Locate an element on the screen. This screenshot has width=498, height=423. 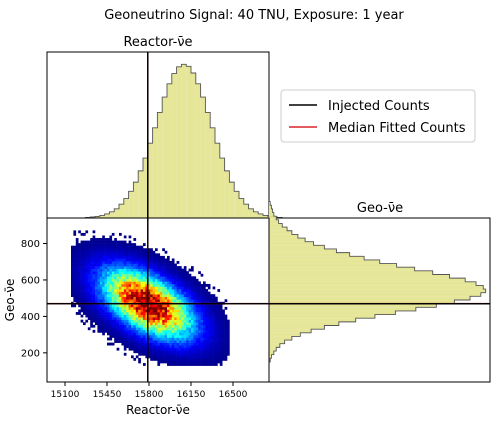
y-tick-label: 800 is located at coordinates (30, 244).